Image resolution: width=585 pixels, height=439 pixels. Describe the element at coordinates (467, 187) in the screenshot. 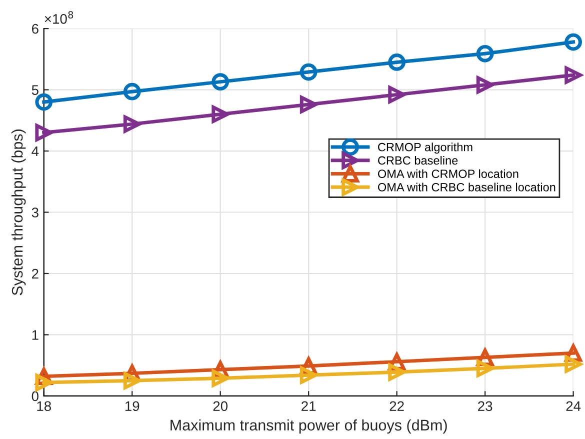

I see `legend-label: OMA with CRBC baseline location` at that location.